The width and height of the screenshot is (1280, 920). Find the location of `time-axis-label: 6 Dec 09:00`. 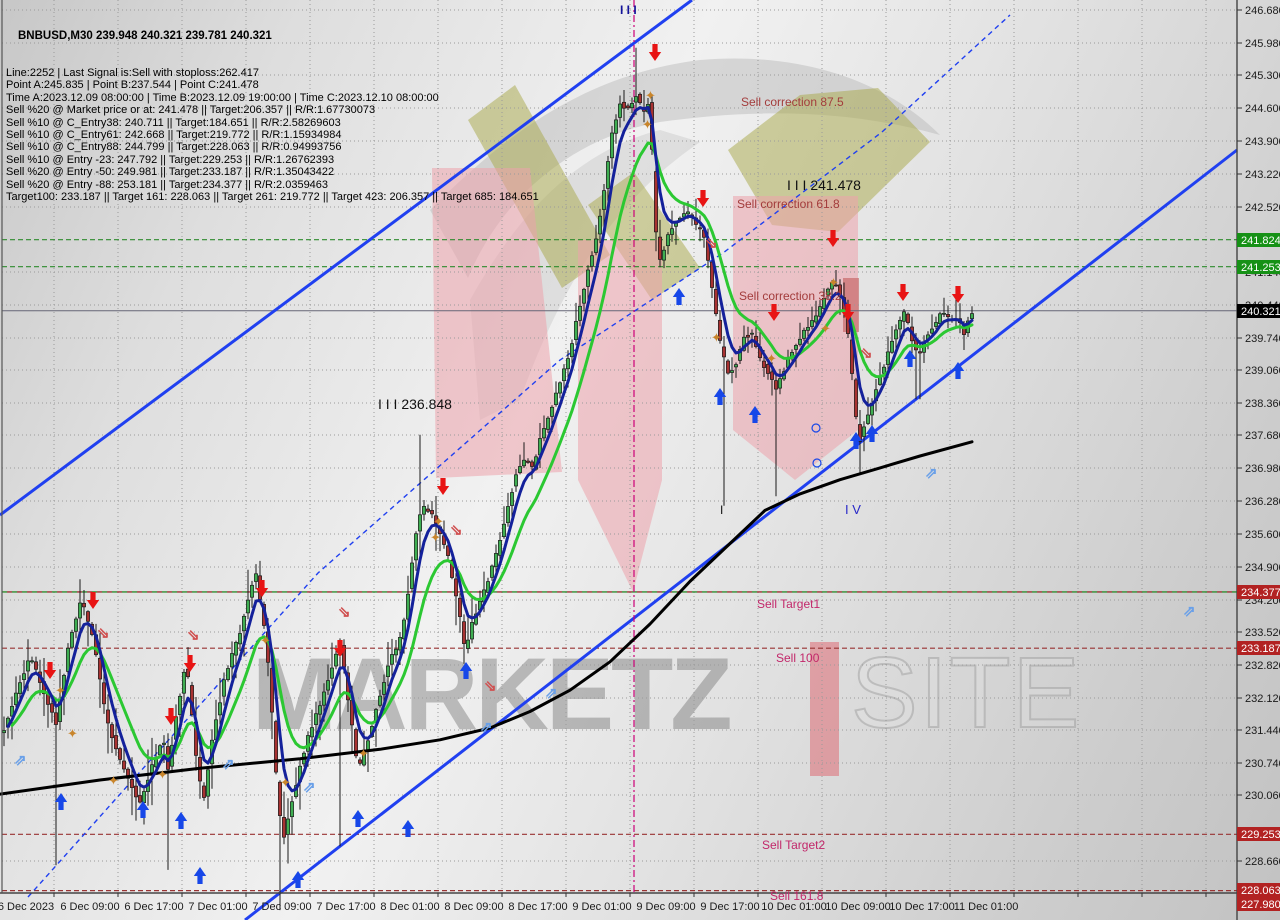

time-axis-label: 6 Dec 09:00 is located at coordinates (89, 907).